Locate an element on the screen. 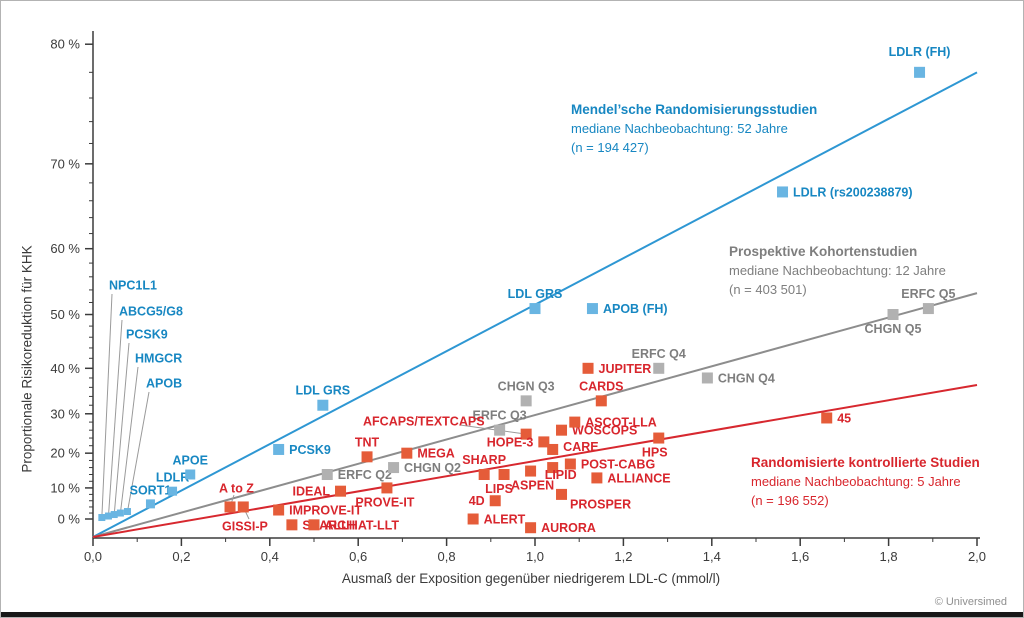 The image size is (1024, 618). point-label-erfc-q4: ERFC Q4 is located at coordinates (659, 354).